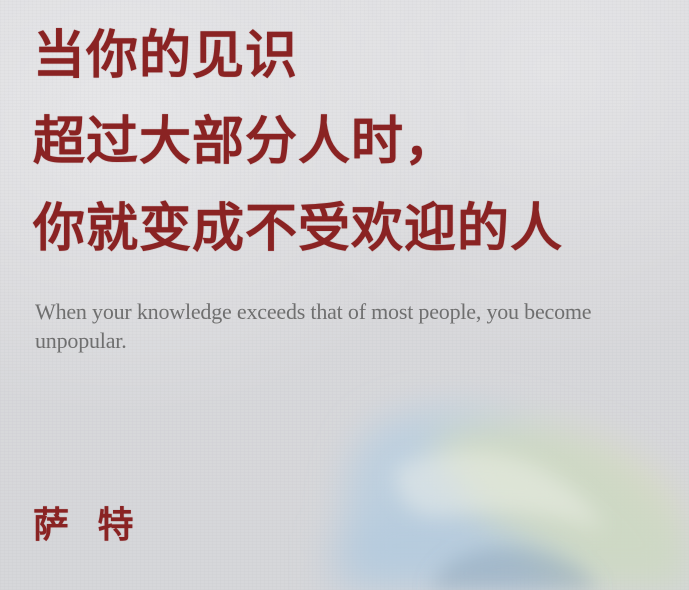 Image resolution: width=689 pixels, height=590 pixels. What do you see at coordinates (245, 141) in the screenshot?
I see `quote-line-2: 超过大部分人时，` at bounding box center [245, 141].